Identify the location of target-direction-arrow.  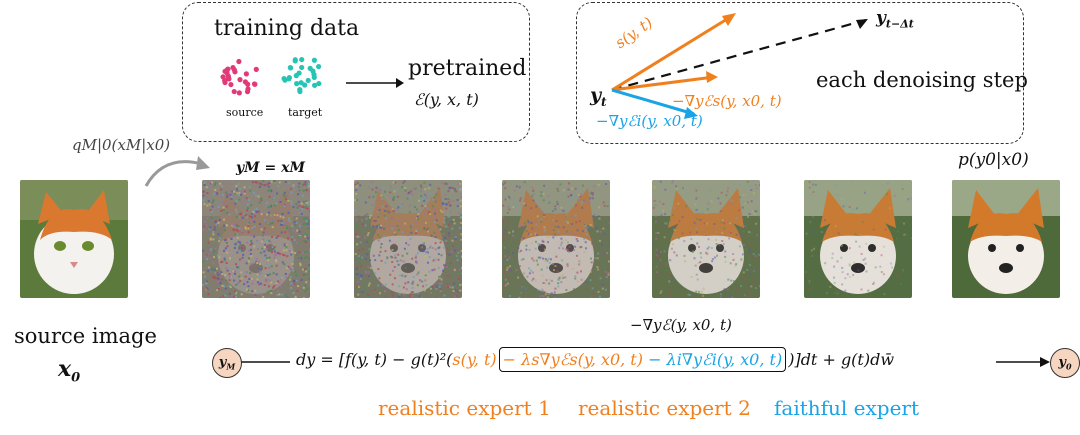
(739, 55).